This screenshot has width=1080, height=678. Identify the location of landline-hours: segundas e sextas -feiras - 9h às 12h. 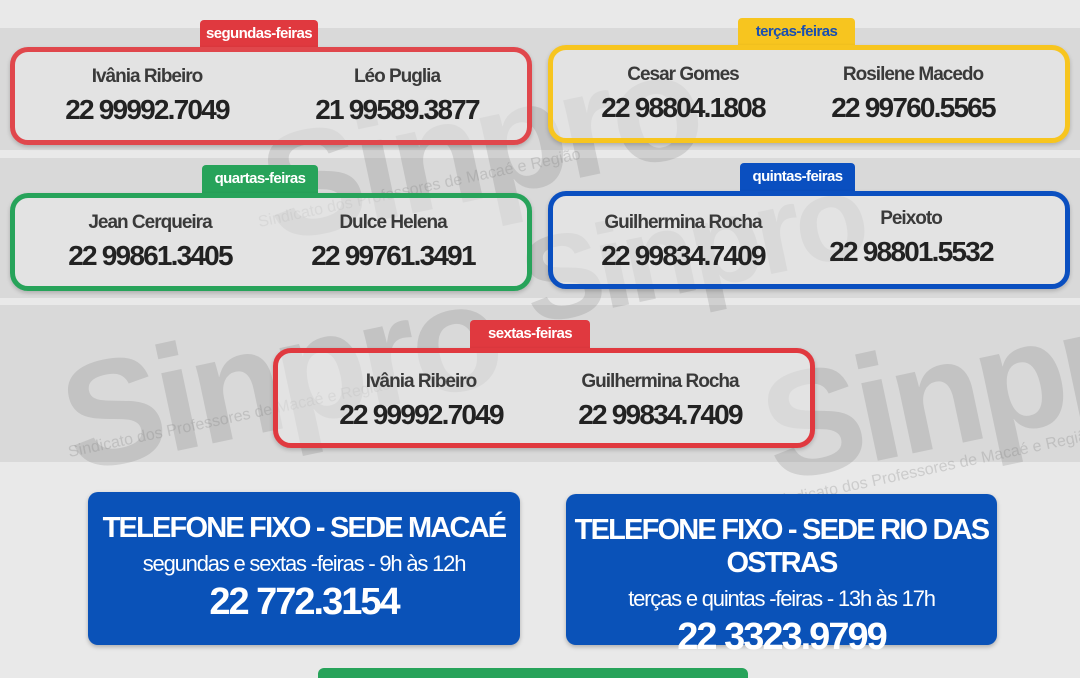
(304, 563).